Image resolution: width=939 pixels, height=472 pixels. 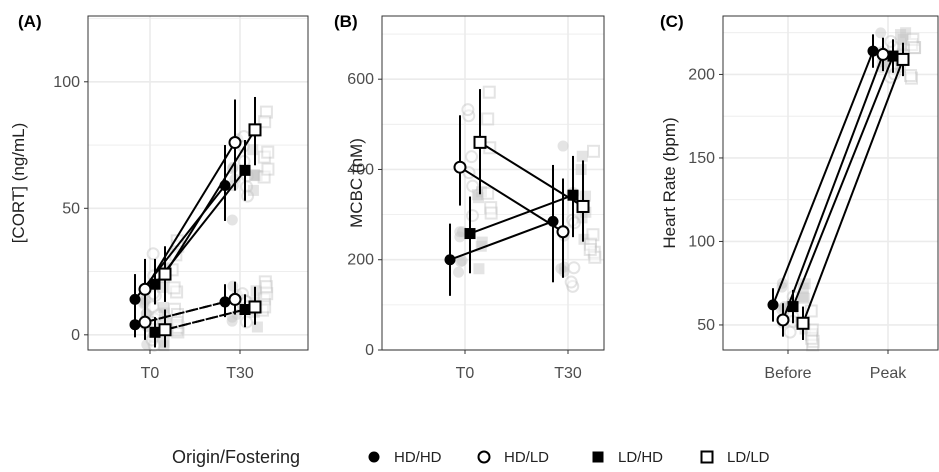 What do you see at coordinates (190, 310) in the screenshot?
I see `series-hd-ld-dashed` at bounding box center [190, 310].